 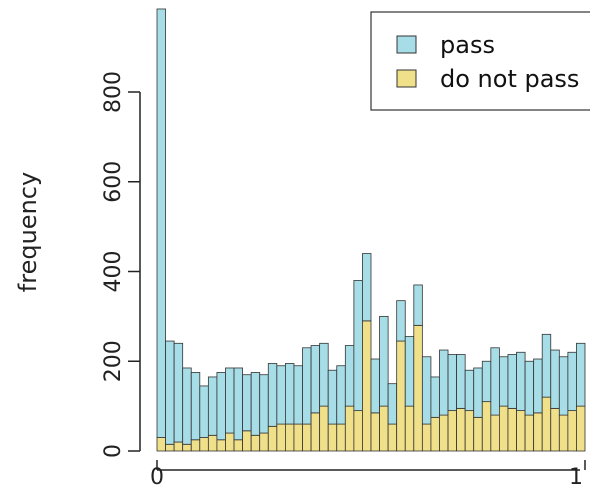 I want to click on x-tick-label: 1, so click(x=576, y=476).